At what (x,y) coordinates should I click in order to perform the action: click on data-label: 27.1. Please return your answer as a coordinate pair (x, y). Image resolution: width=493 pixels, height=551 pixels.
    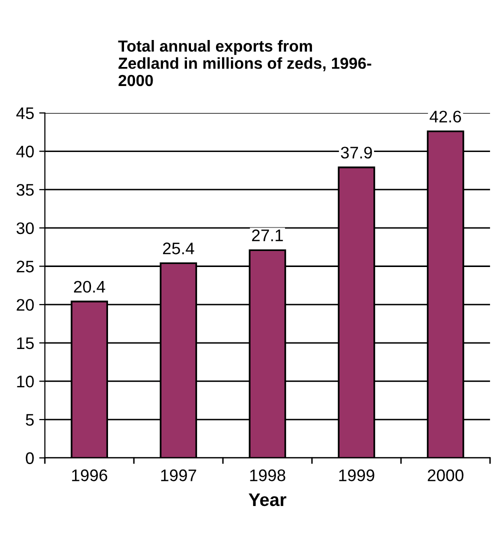
    Looking at the image, I should click on (267, 236).